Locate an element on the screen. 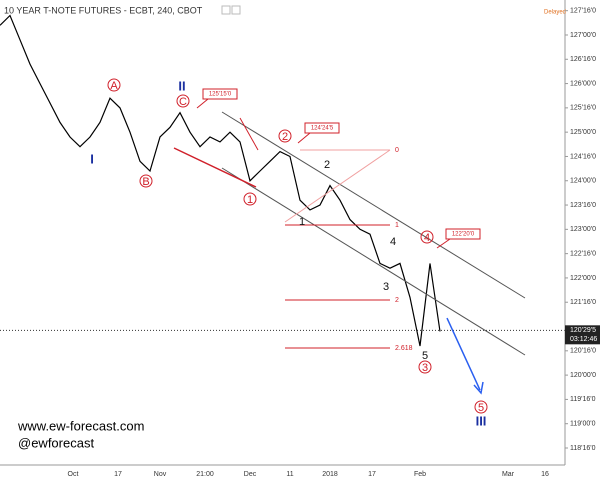  y-tick-label: 126'00'0 is located at coordinates (583, 83).